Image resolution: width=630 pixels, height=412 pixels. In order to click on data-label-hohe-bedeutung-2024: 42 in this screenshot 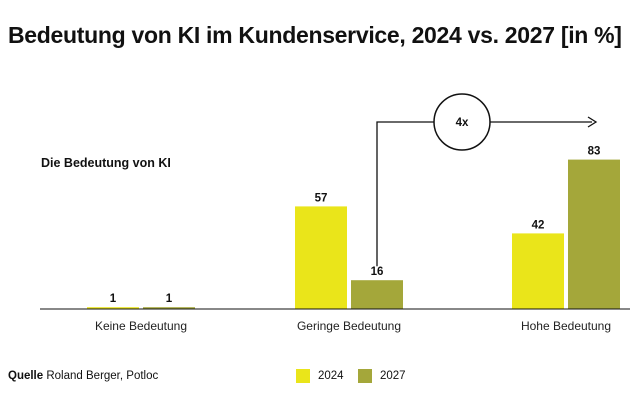, I will do `click(538, 225)`.